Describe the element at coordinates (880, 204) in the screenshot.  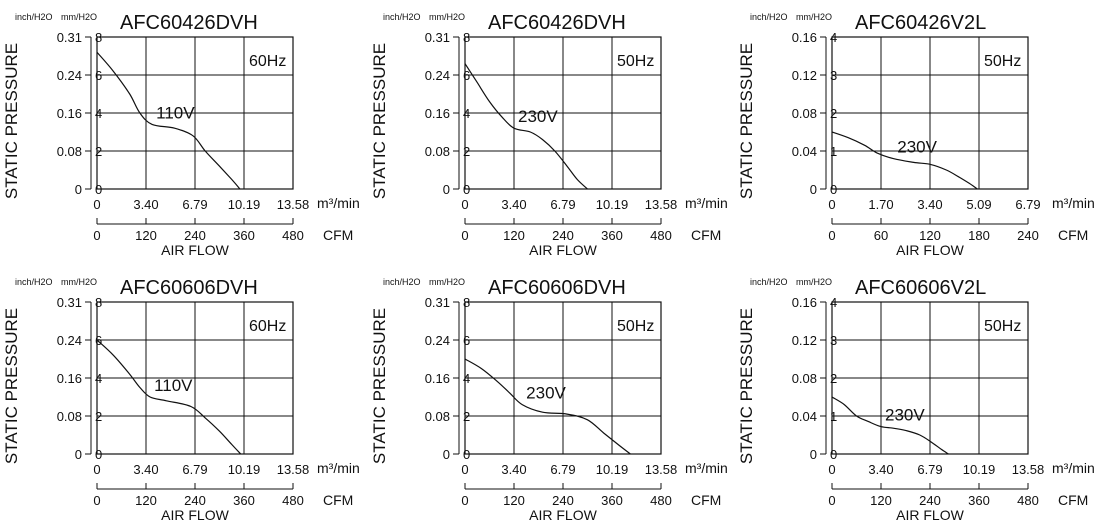
I see `x-tick-label-m3: 1.70` at that location.